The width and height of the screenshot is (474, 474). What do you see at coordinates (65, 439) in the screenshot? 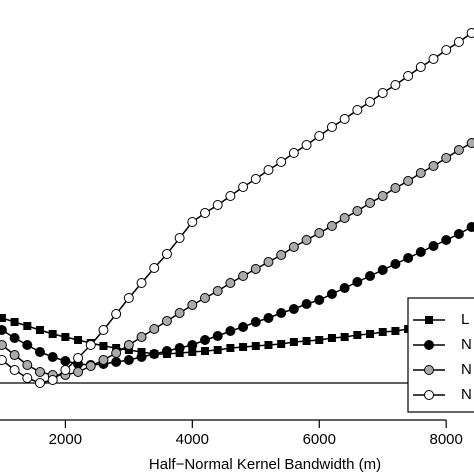
I see `x-tick-label: 2000` at bounding box center [65, 439].